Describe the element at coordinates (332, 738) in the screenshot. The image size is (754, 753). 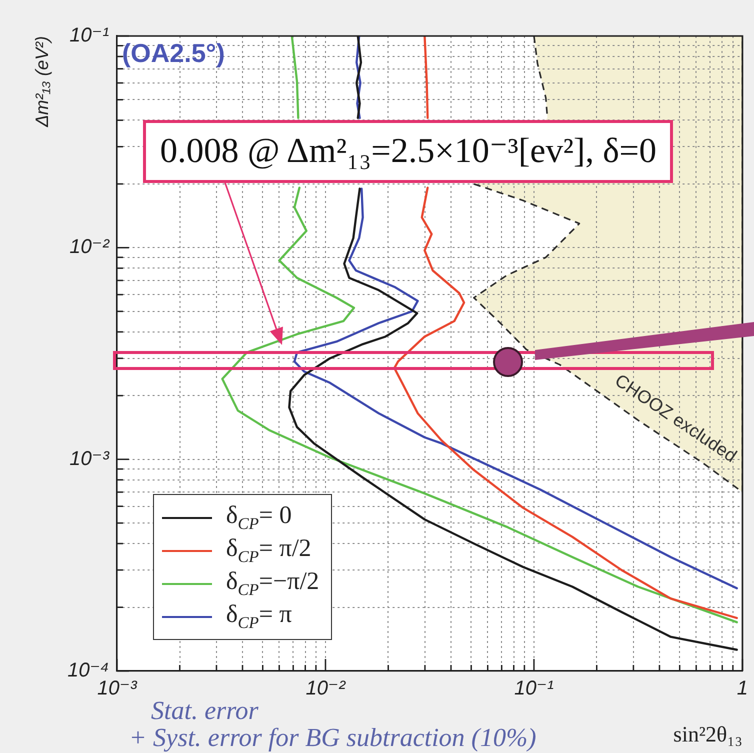
I see `text: + Syst. error for BG subtraction (10%)` at that location.